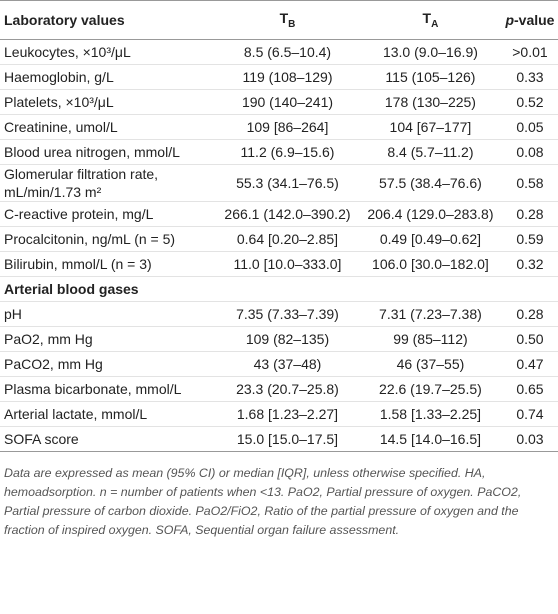 Image resolution: width=558 pixels, height=614 pixels. I want to click on table-row: Arterial blood gases, so click(279, 289).